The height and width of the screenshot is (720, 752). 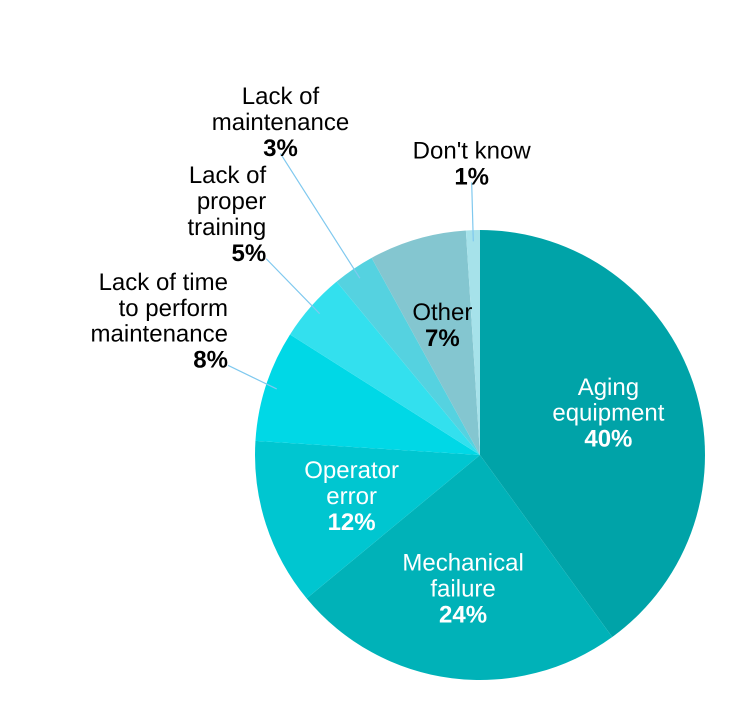 What do you see at coordinates (608, 400) in the screenshot?
I see `slice-label: Aging equipment` at bounding box center [608, 400].